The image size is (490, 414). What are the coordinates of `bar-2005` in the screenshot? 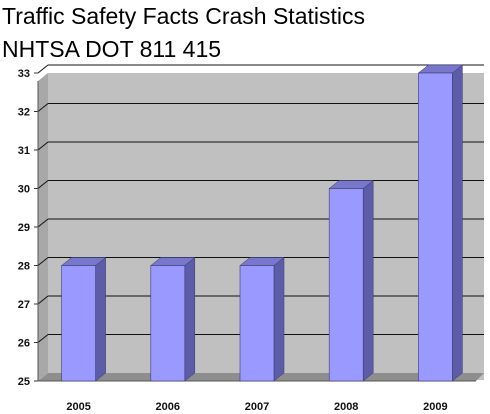 It's located at (78, 323).